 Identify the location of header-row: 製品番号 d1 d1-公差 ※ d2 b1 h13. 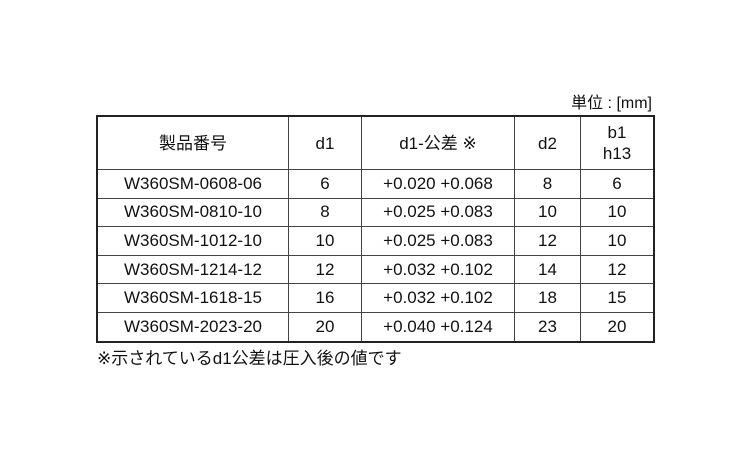
(375, 142).